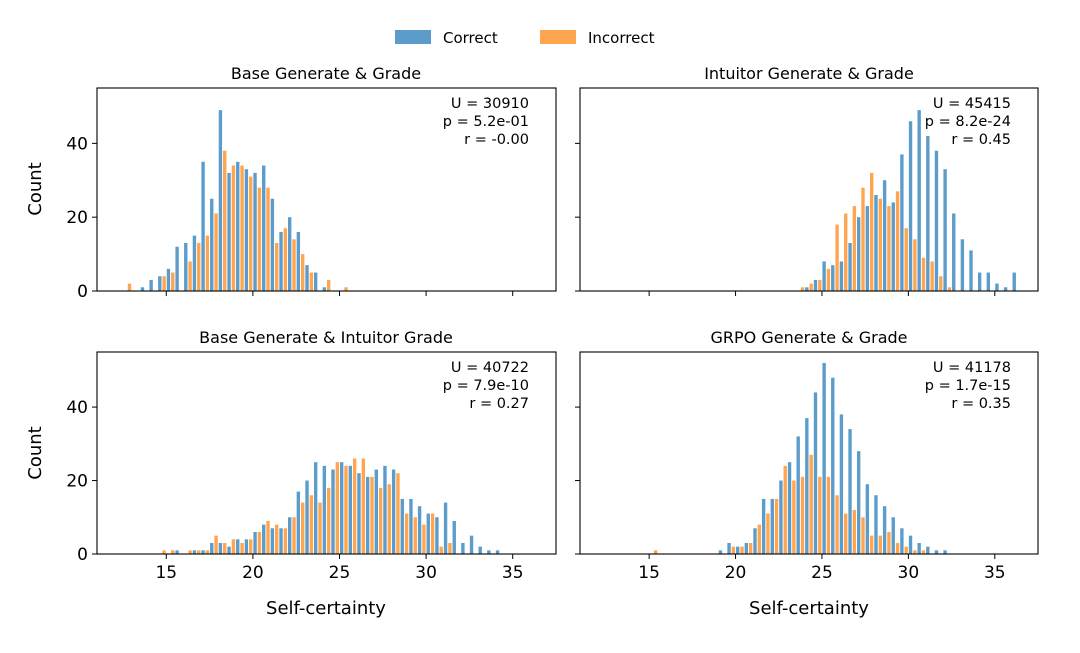  What do you see at coordinates (621, 38) in the screenshot?
I see `legend-label-incorrect: Incorrect` at bounding box center [621, 38].